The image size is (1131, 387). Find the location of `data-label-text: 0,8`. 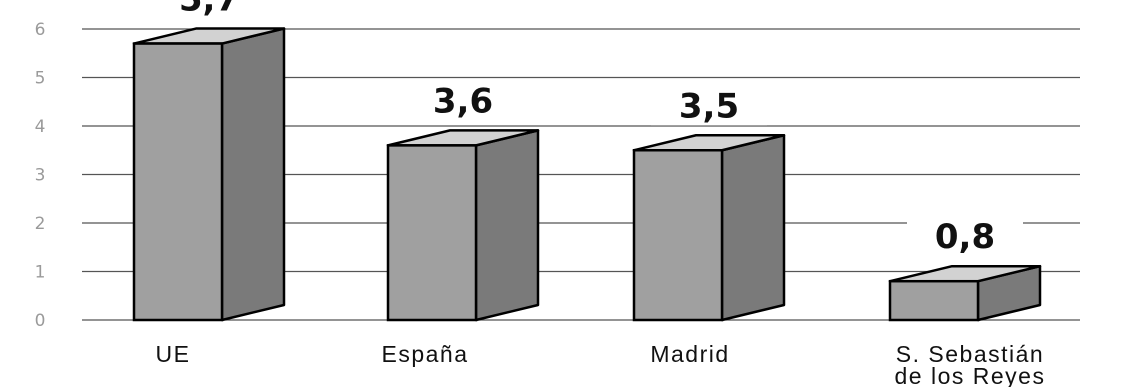

data-label-text: 0,8 is located at coordinates (965, 237).